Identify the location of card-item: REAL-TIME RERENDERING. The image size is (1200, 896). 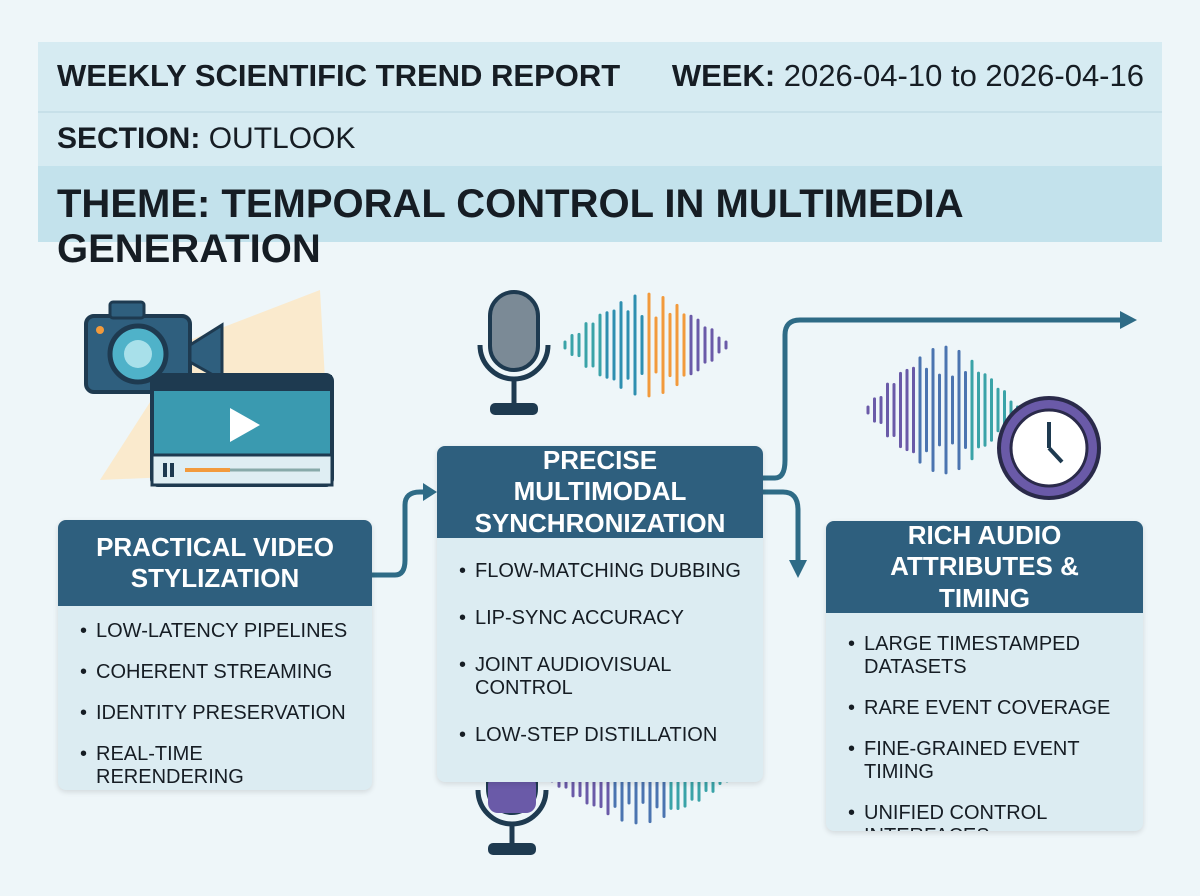
(218, 766).